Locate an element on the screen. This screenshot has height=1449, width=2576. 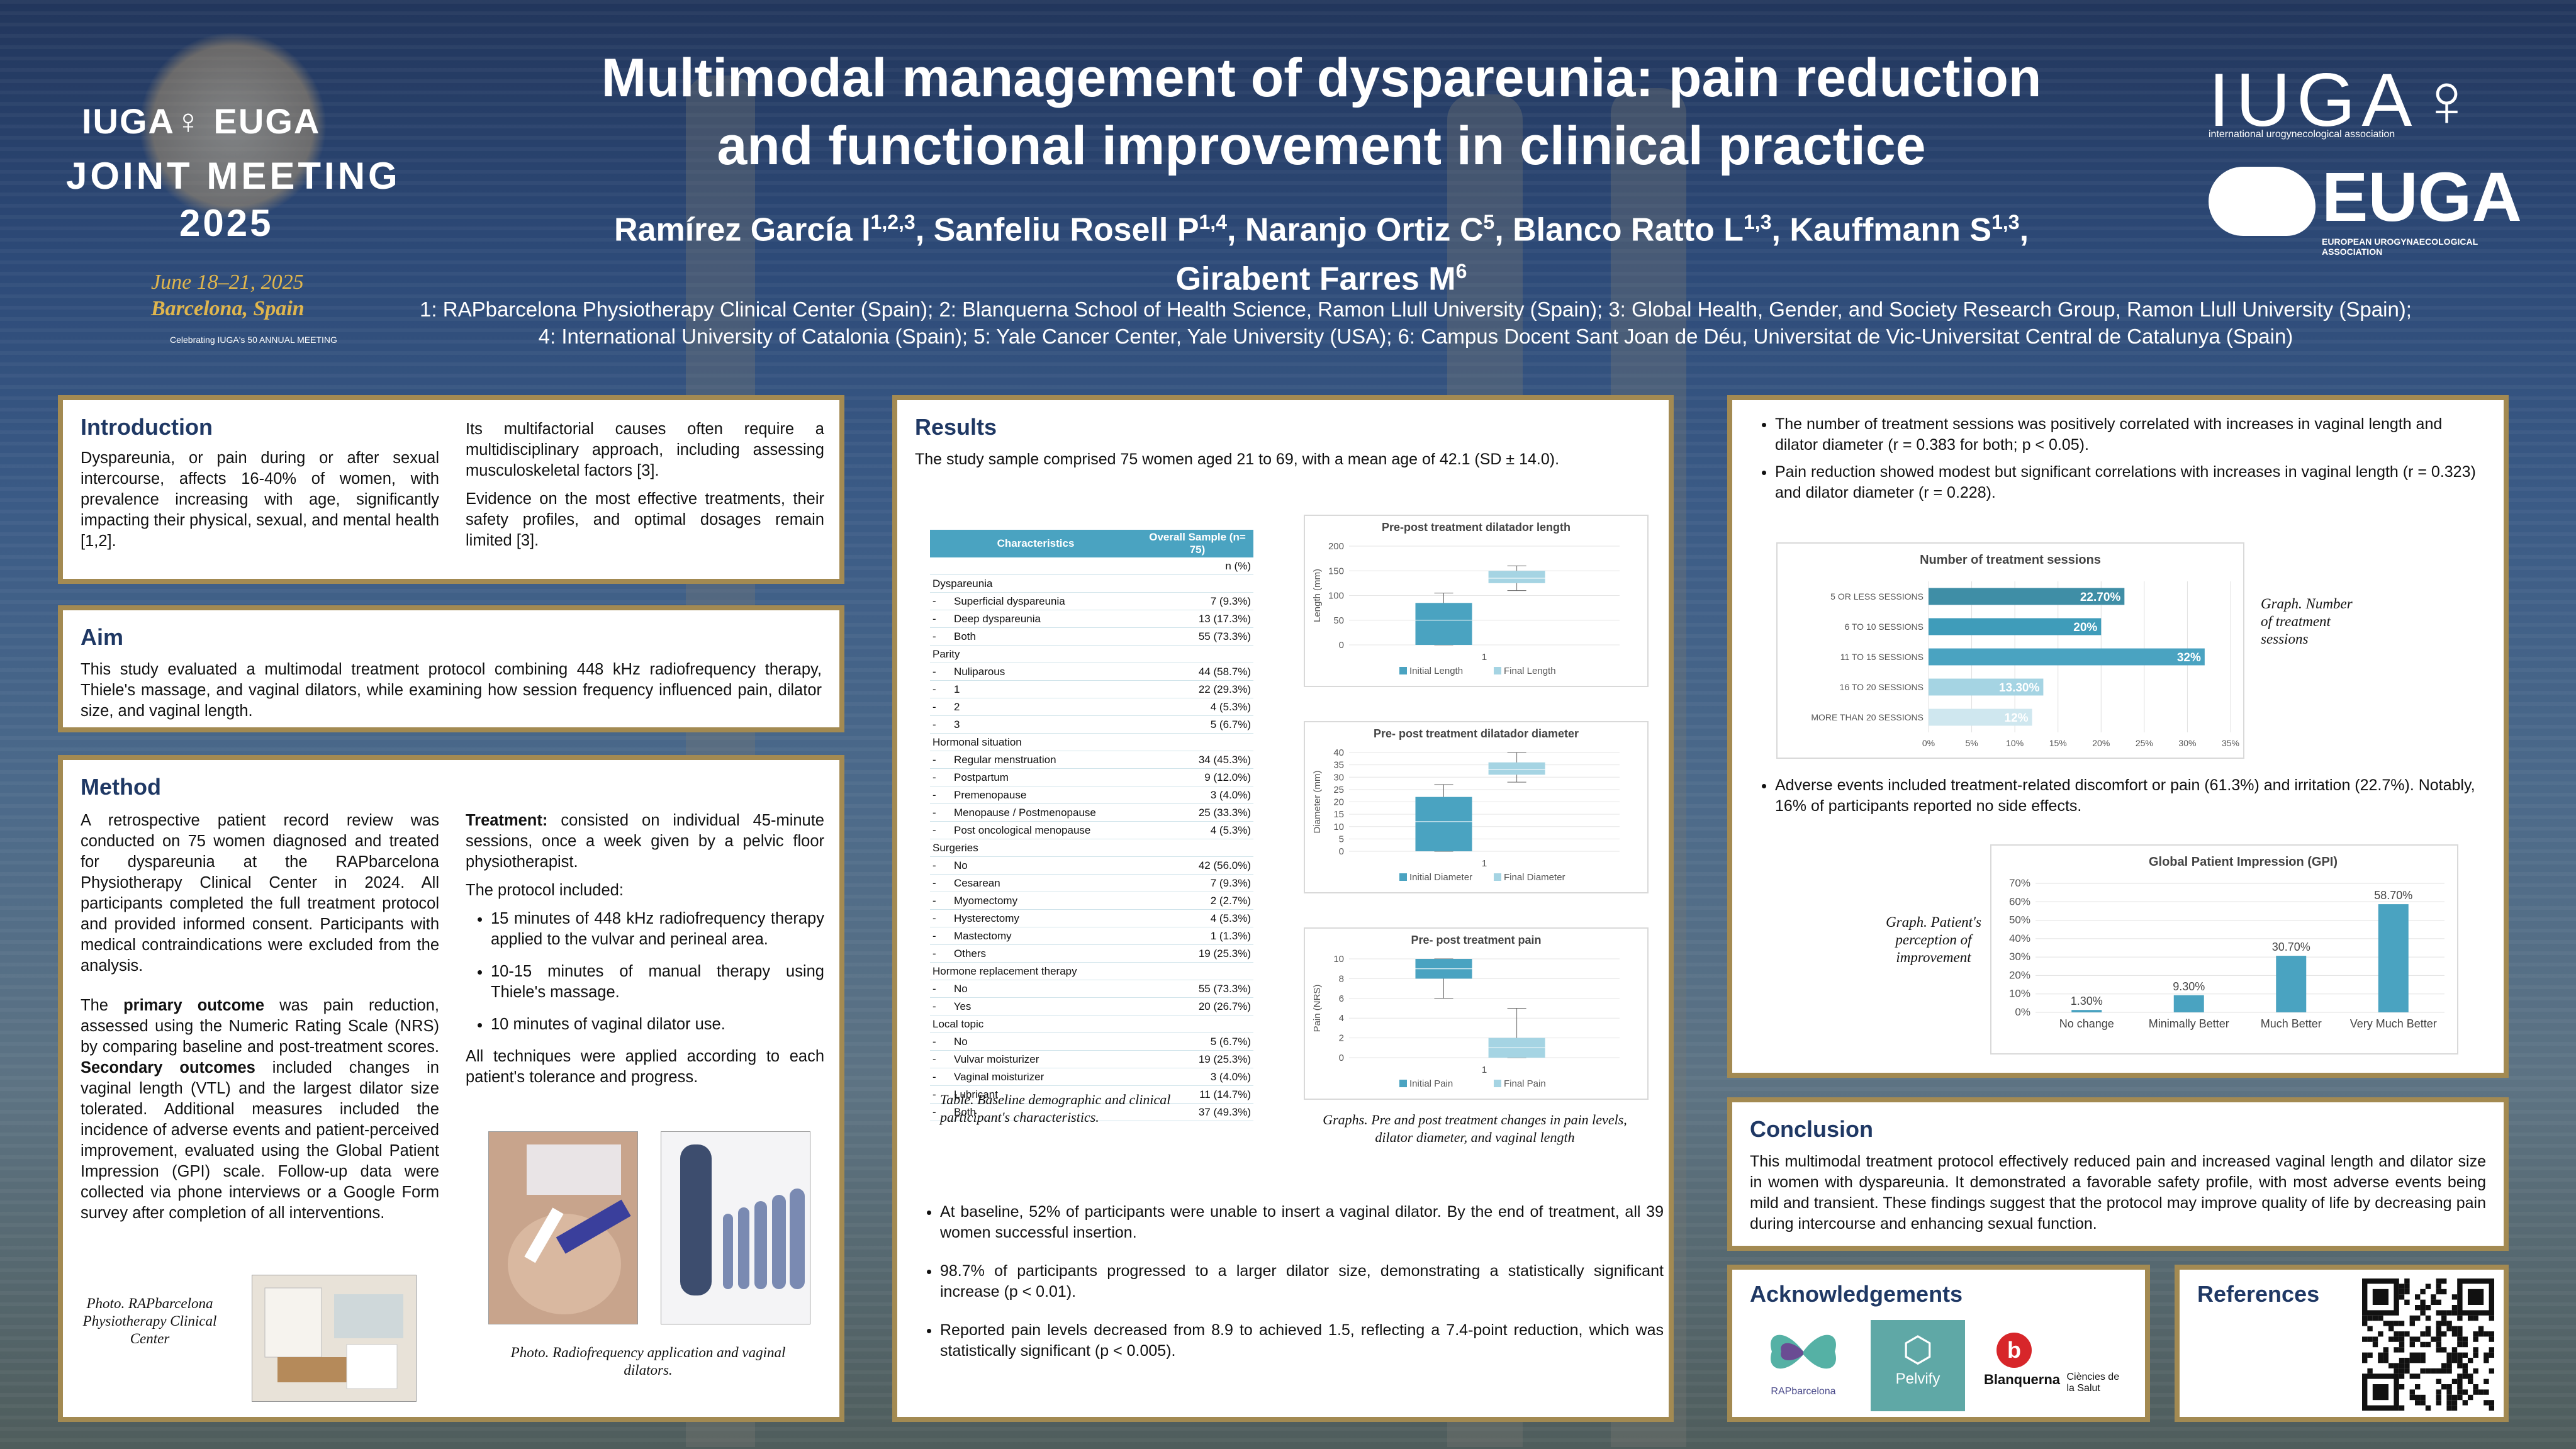
table-row: - Premenopause 3 (4.0%) is located at coordinates (1091, 795).